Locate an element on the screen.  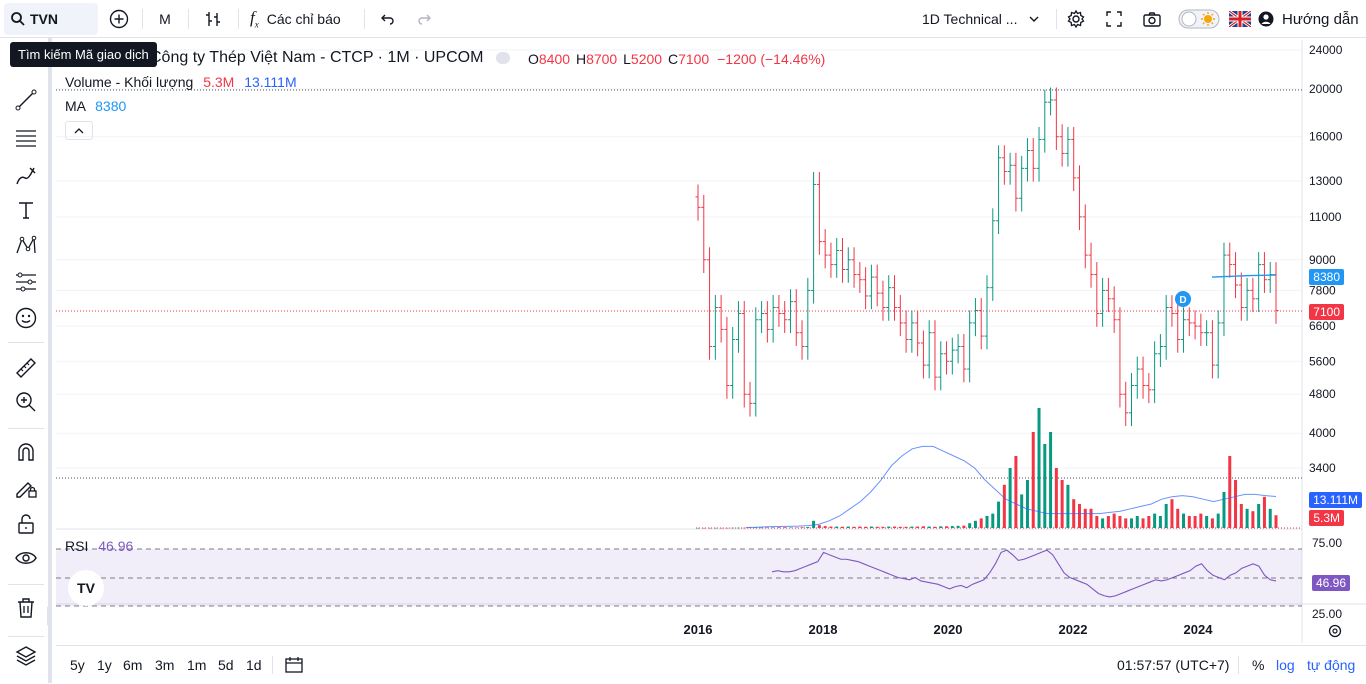
percent-toggle: % is located at coordinates (1258, 665).